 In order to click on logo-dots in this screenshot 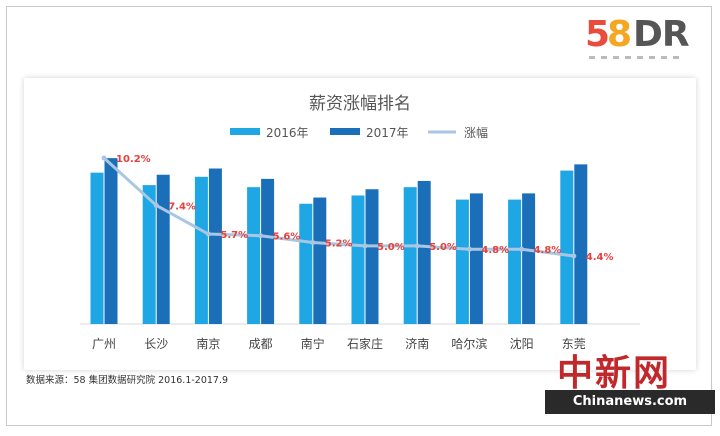, I will do `click(637, 58)`.